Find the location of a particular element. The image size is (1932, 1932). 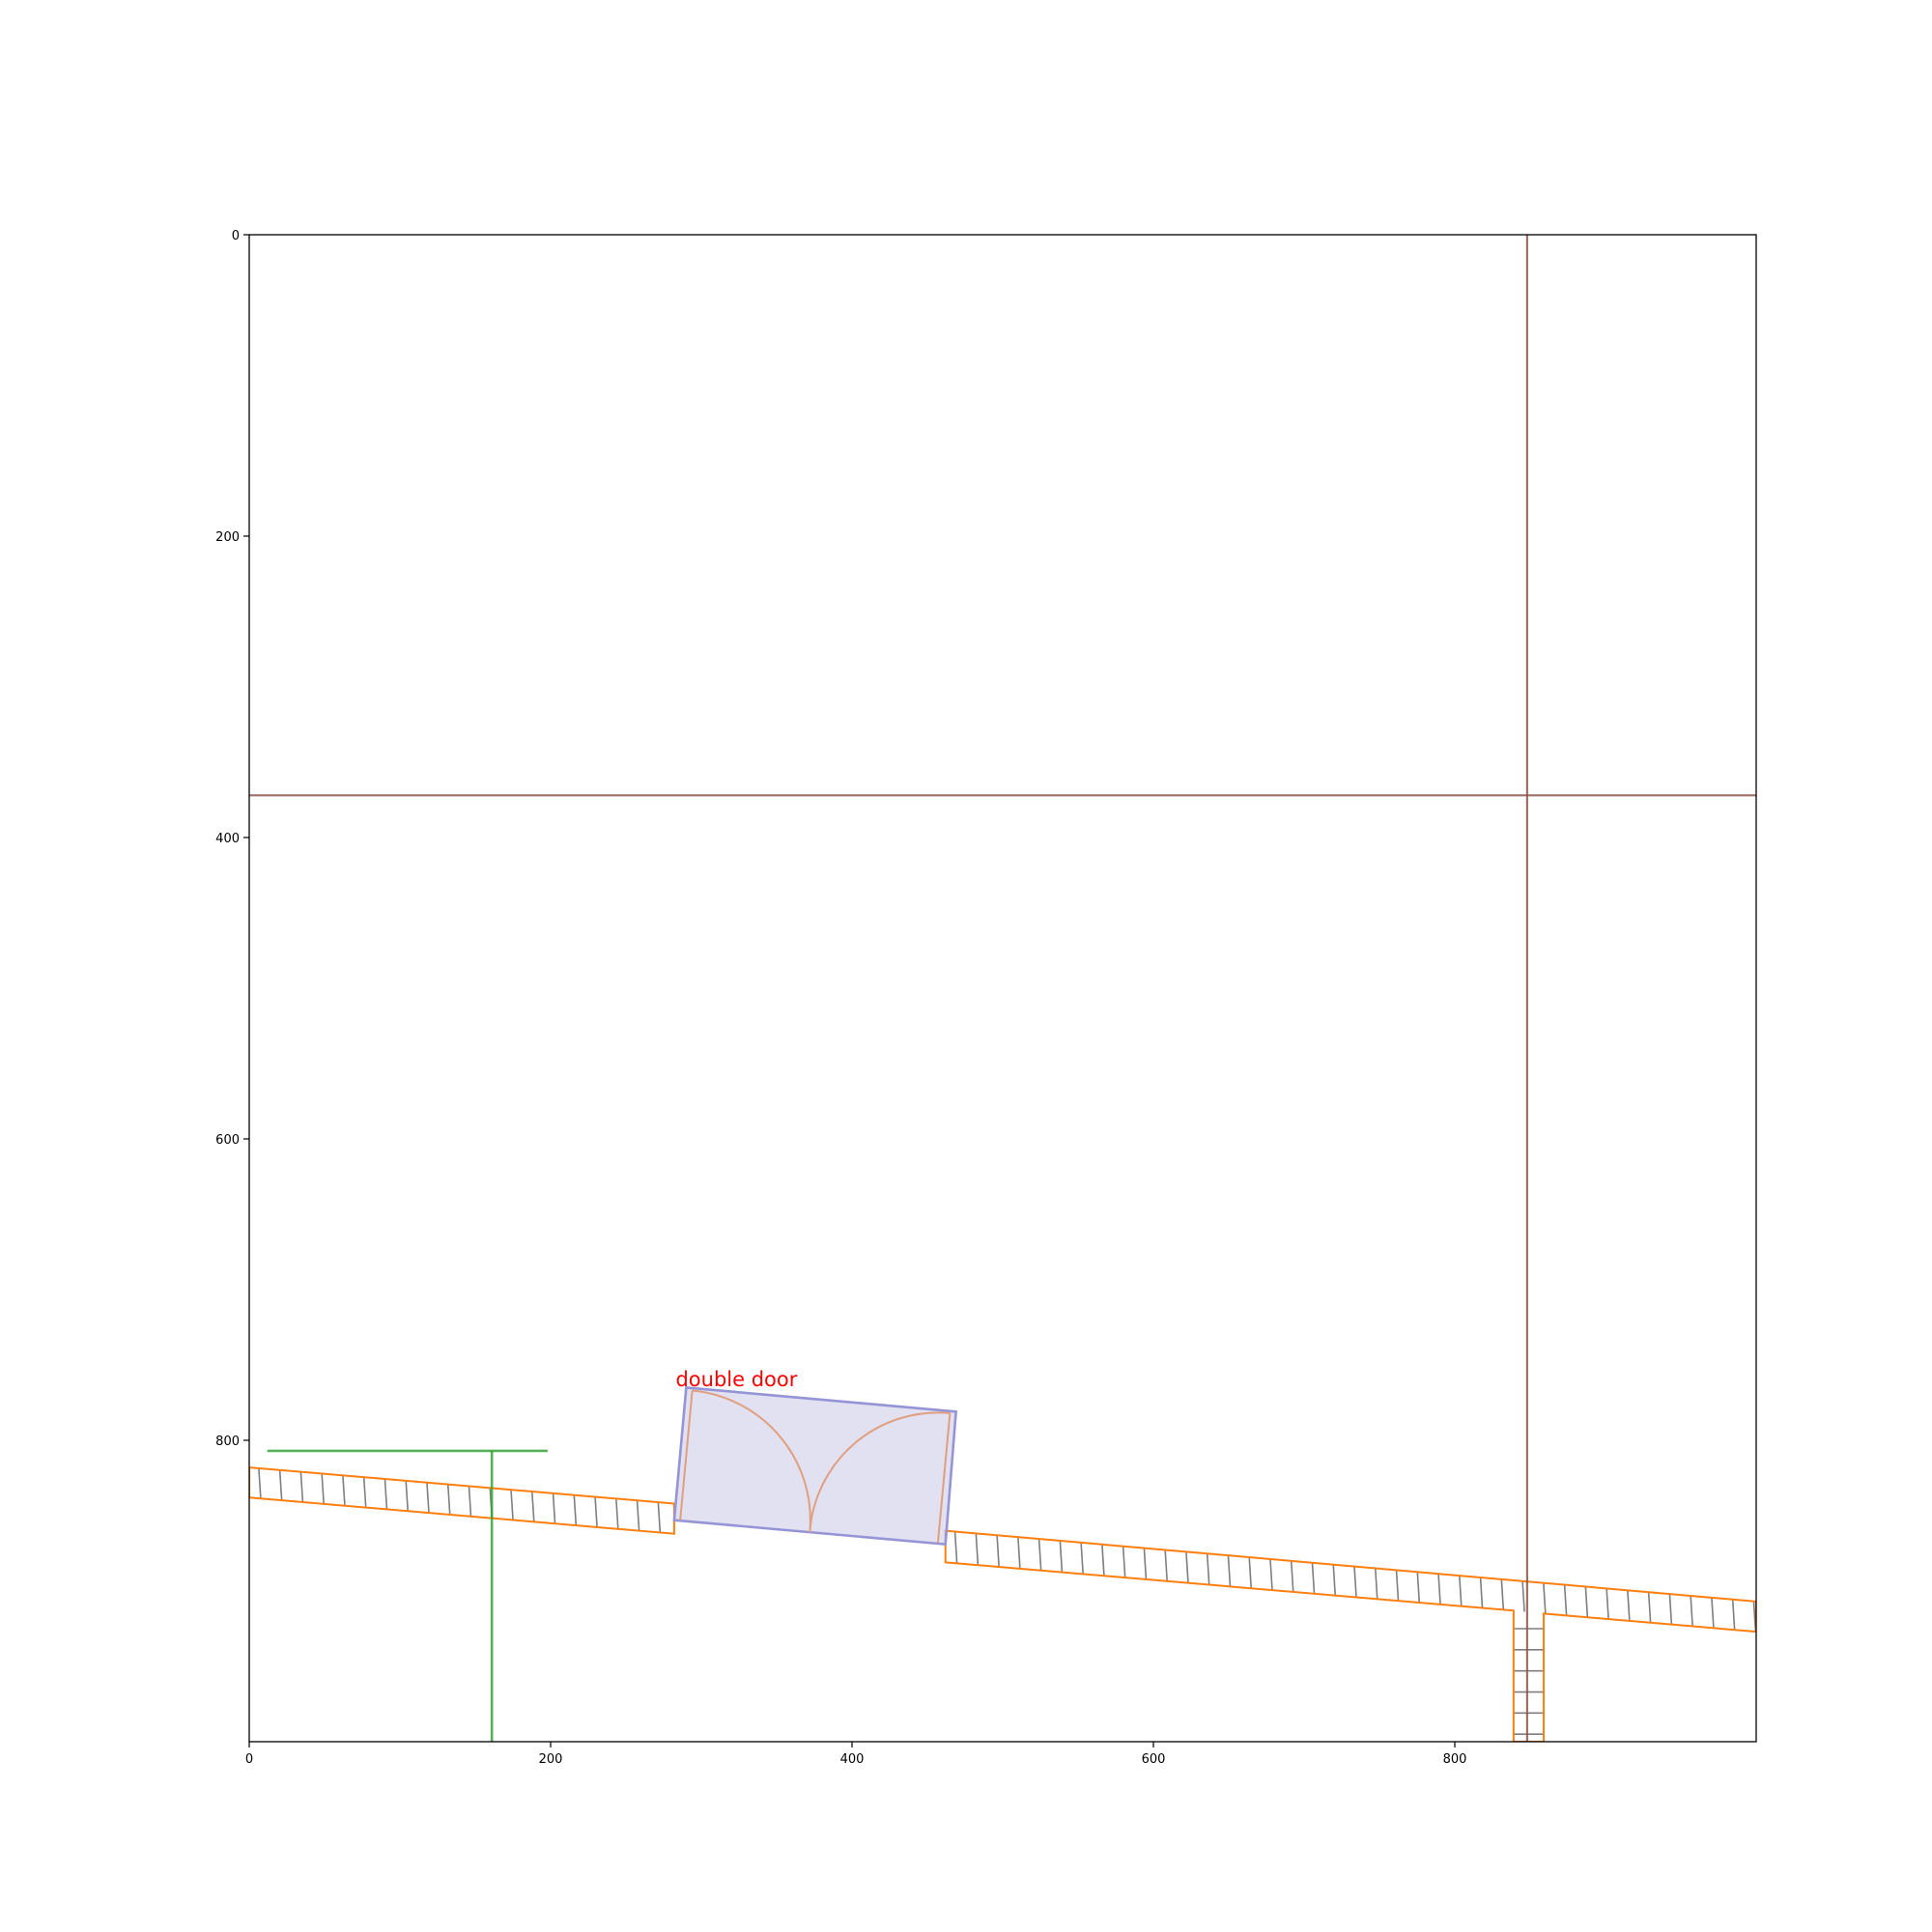

door-swing-arc-right is located at coordinates (880, 1472).